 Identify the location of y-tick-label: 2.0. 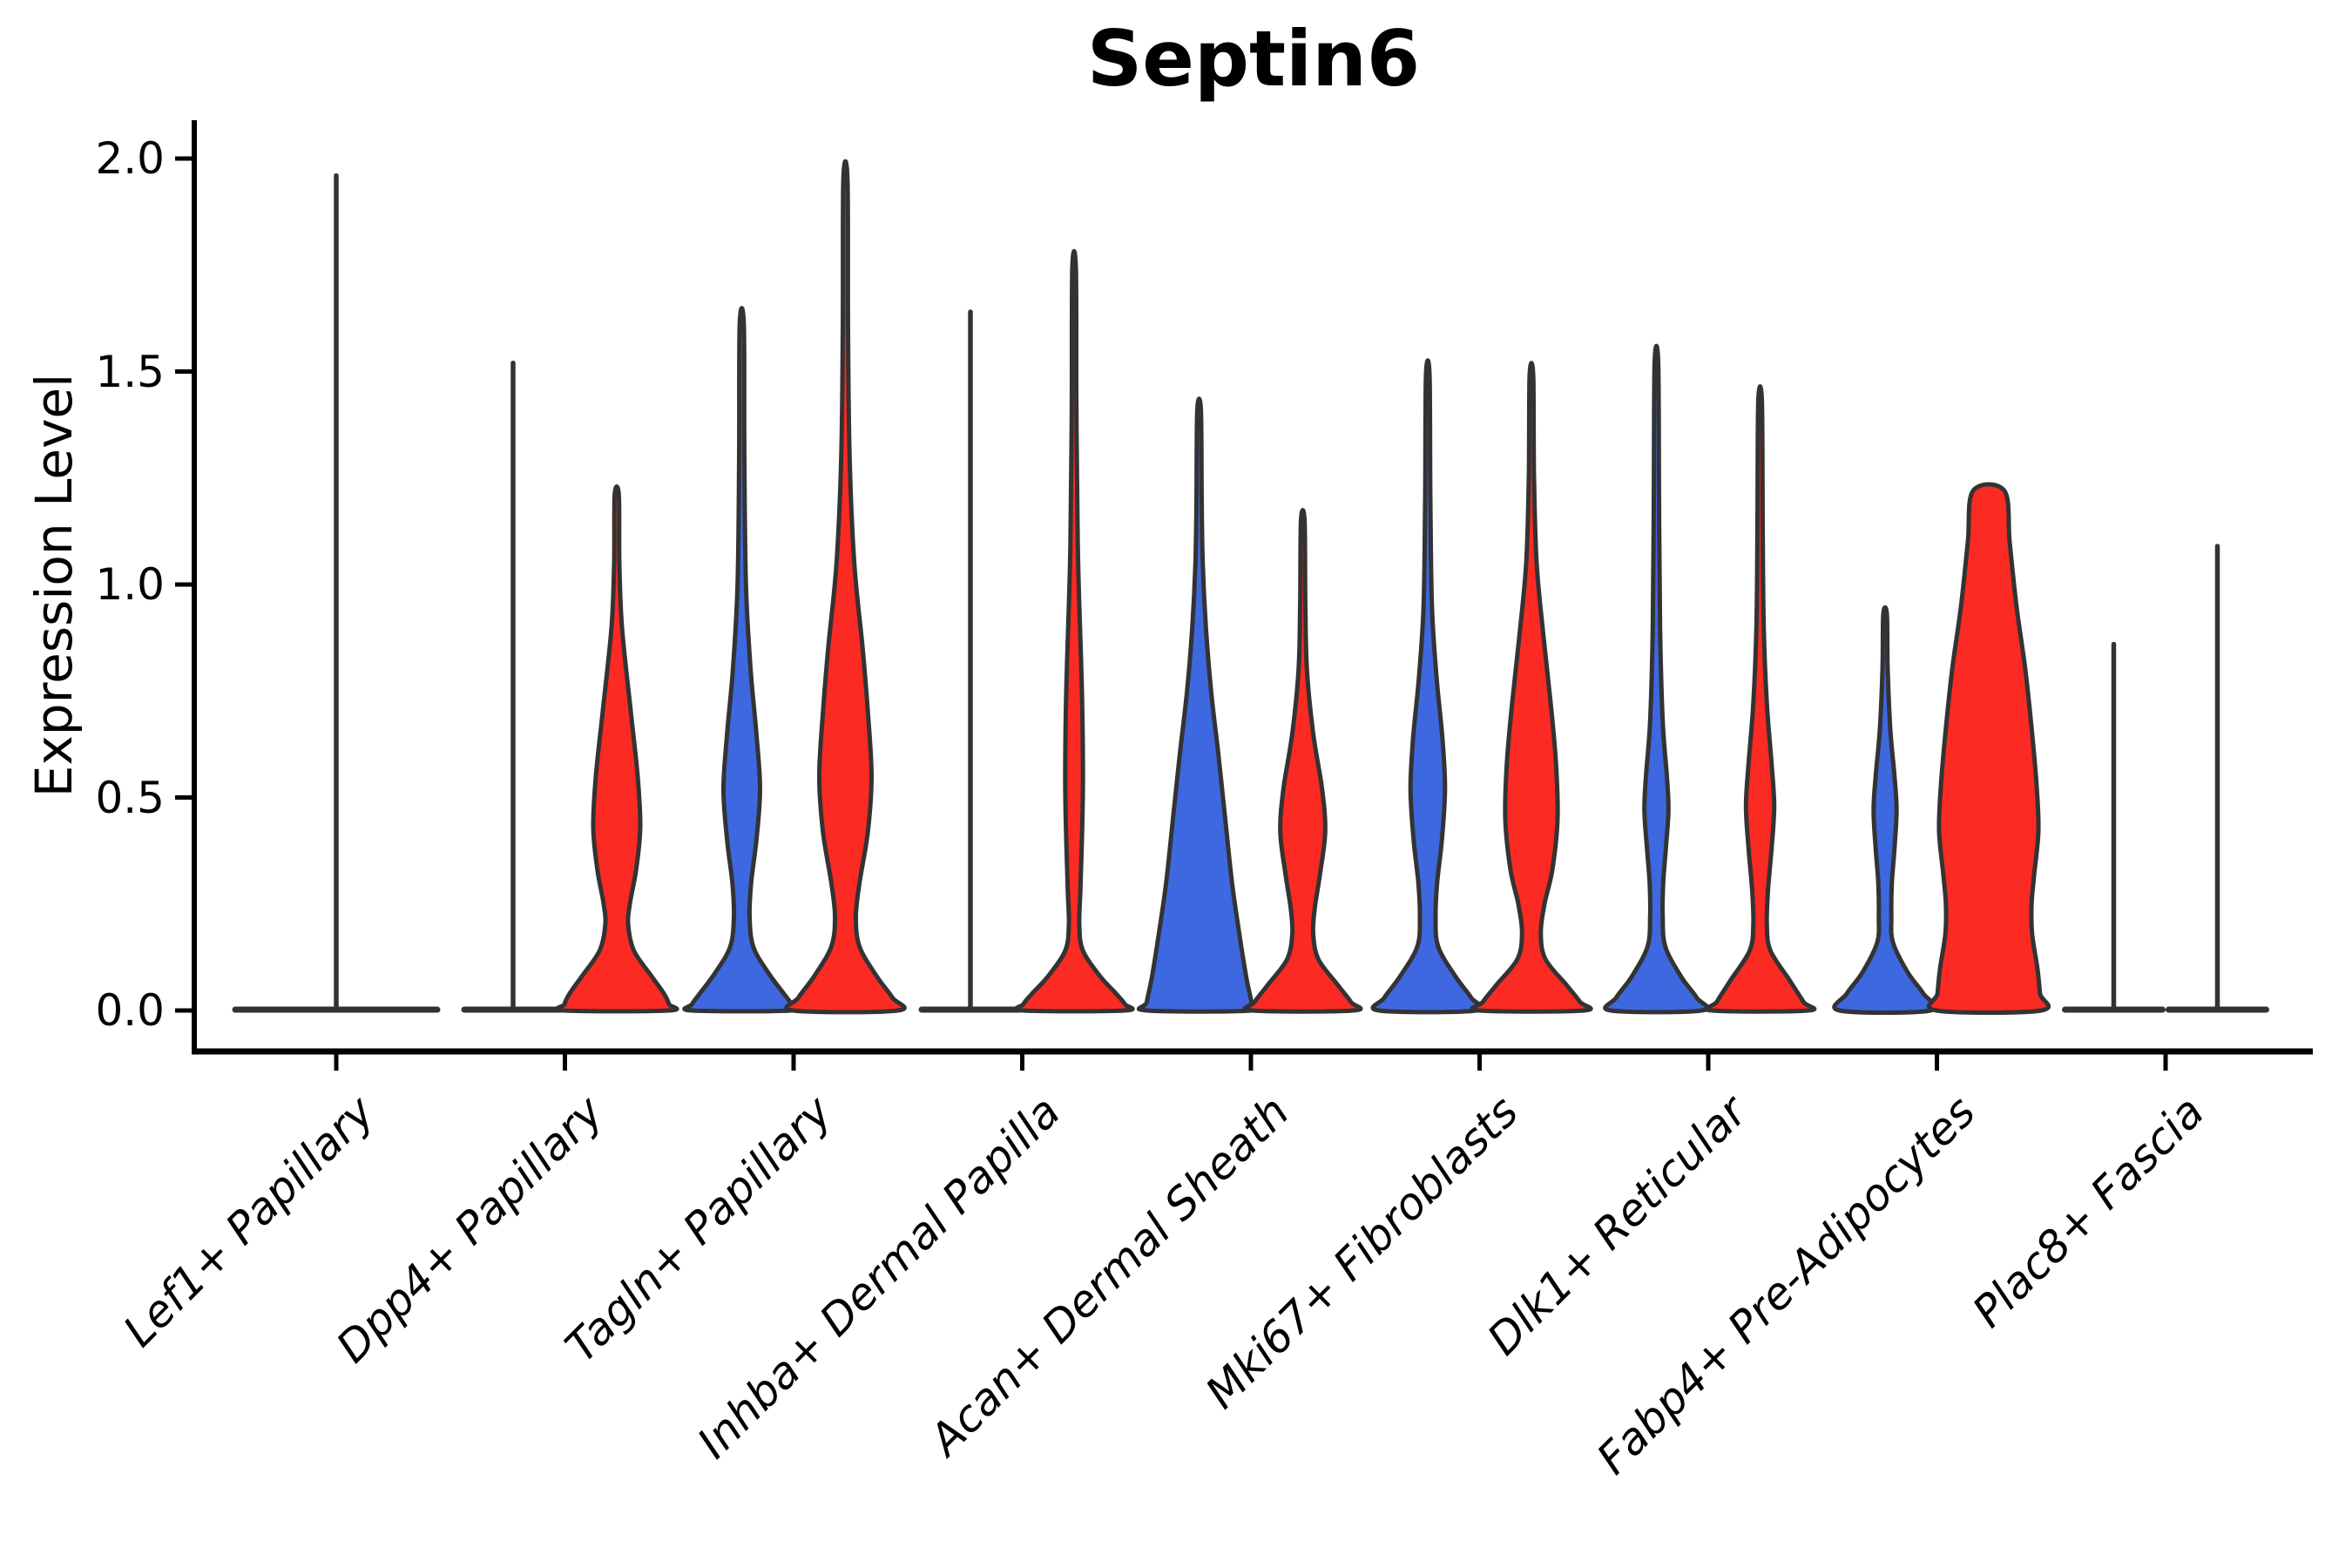
(130, 158).